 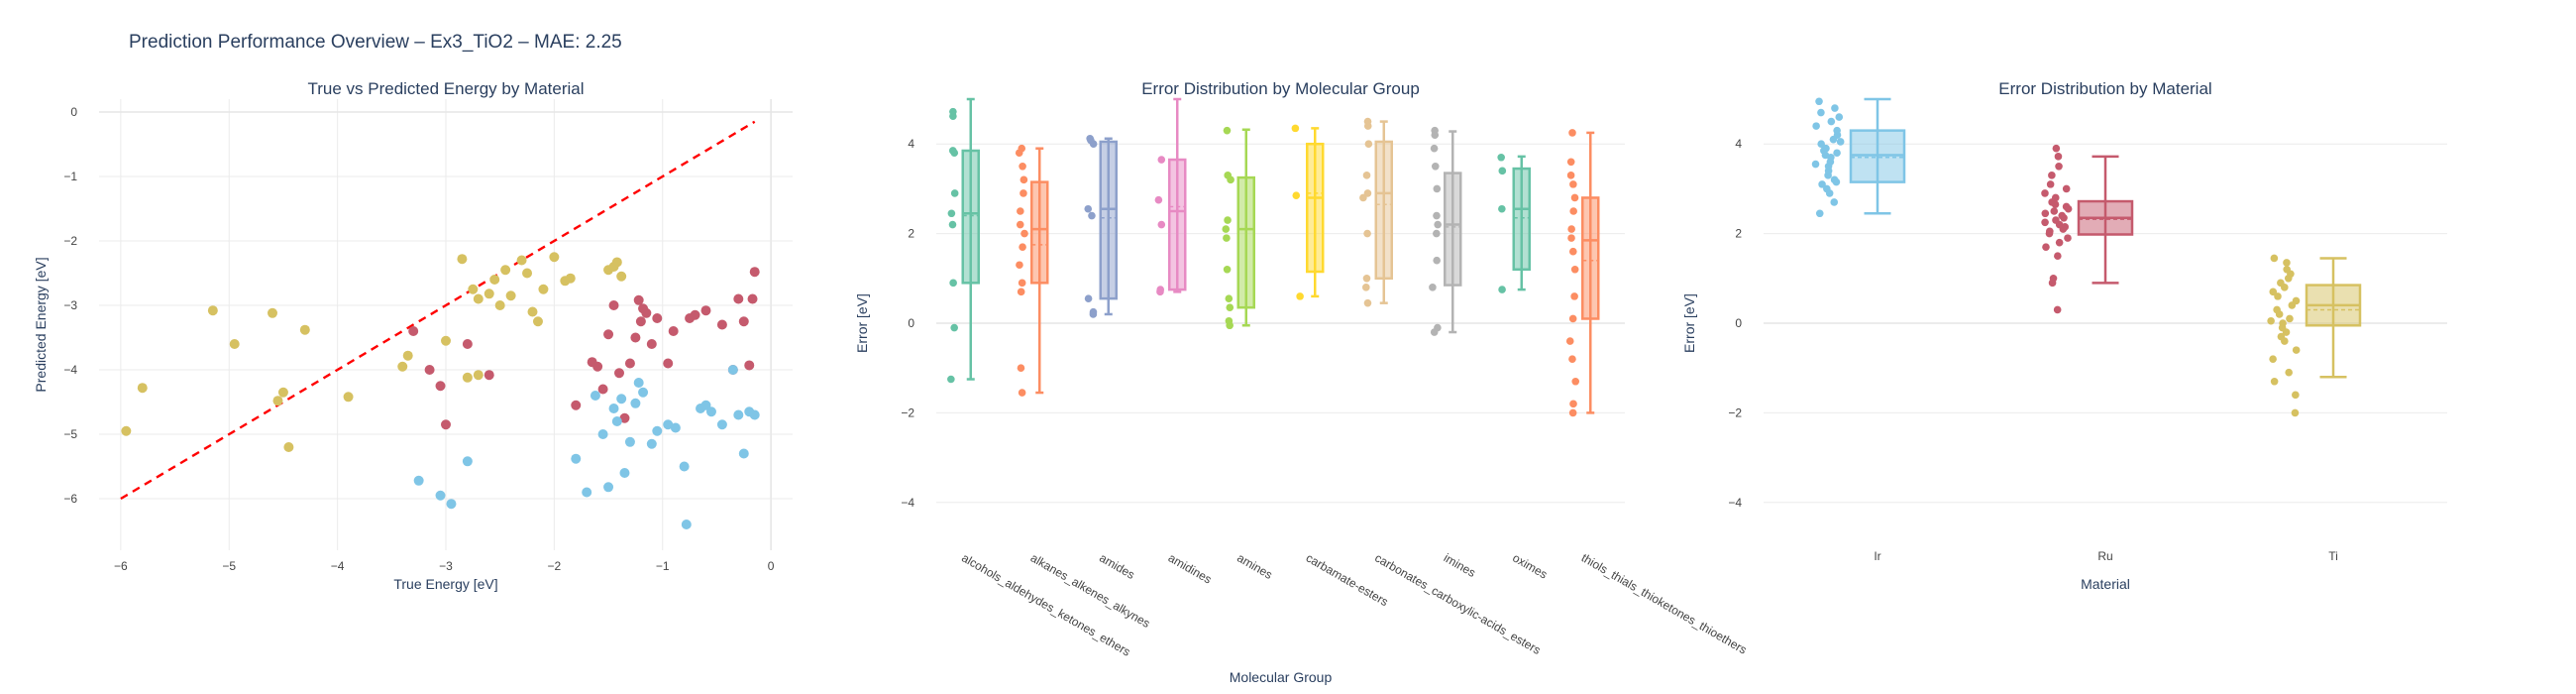 I want to click on parity-line, so click(x=438, y=310).